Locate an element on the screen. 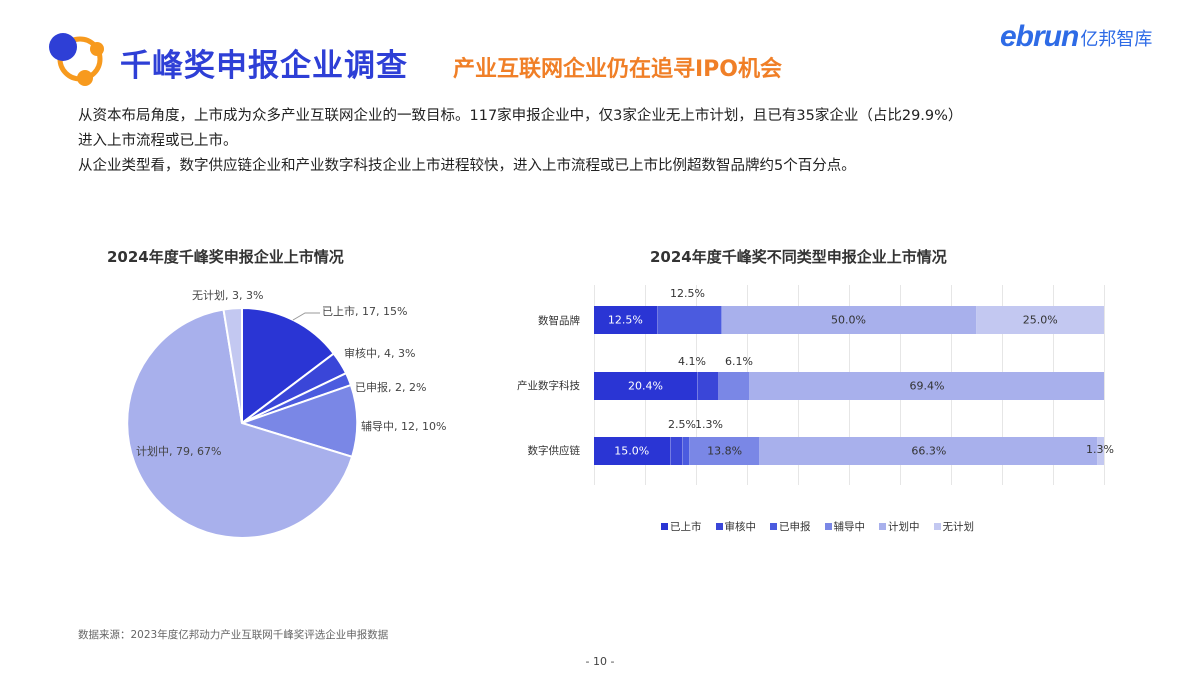 The width and height of the screenshot is (1200, 675). bar-value-label: 2.5% is located at coordinates (682, 424).